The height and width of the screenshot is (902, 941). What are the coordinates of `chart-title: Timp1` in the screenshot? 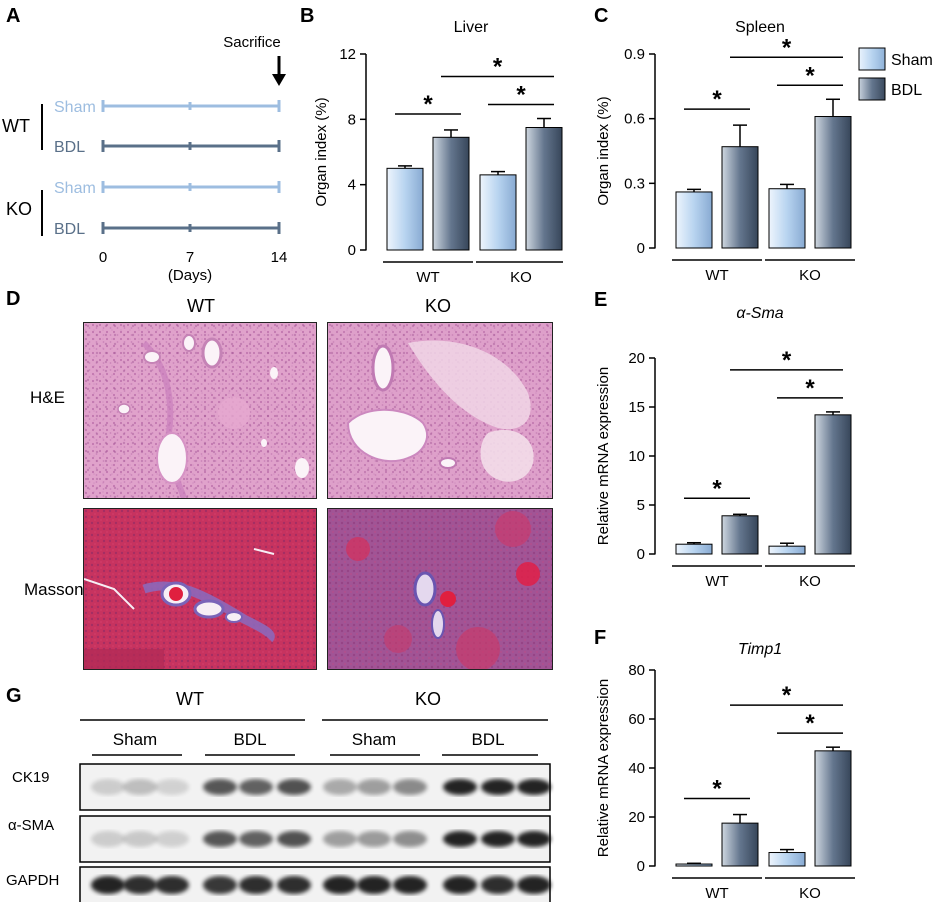 It's located at (760, 649).